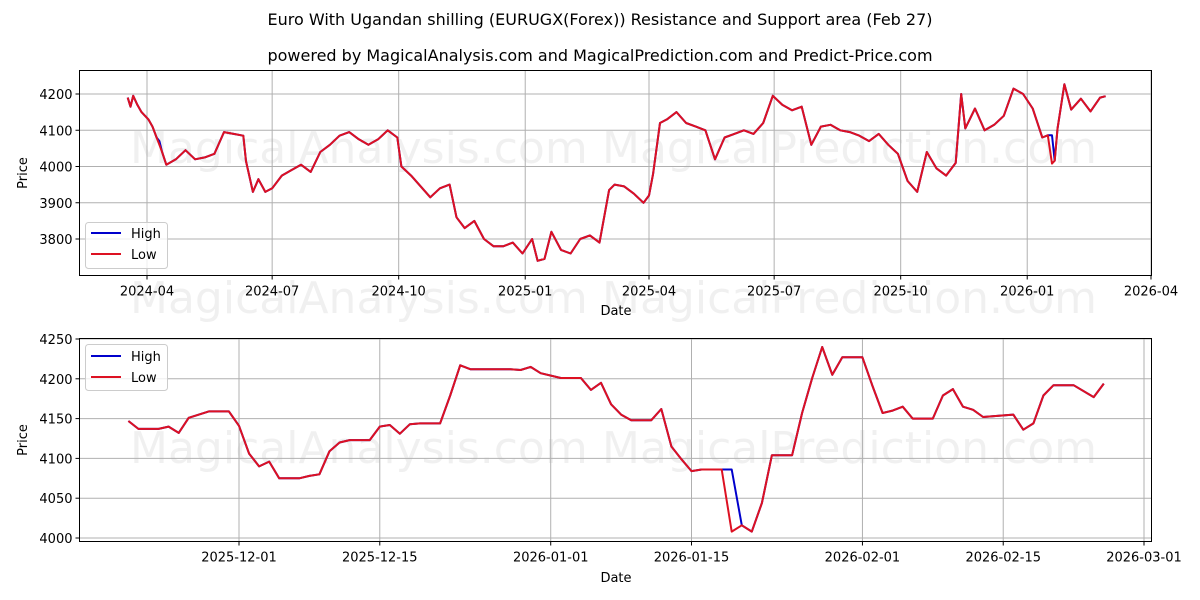  What do you see at coordinates (55, 240) in the screenshot?
I see `y-tick-label: 3800` at bounding box center [55, 240].